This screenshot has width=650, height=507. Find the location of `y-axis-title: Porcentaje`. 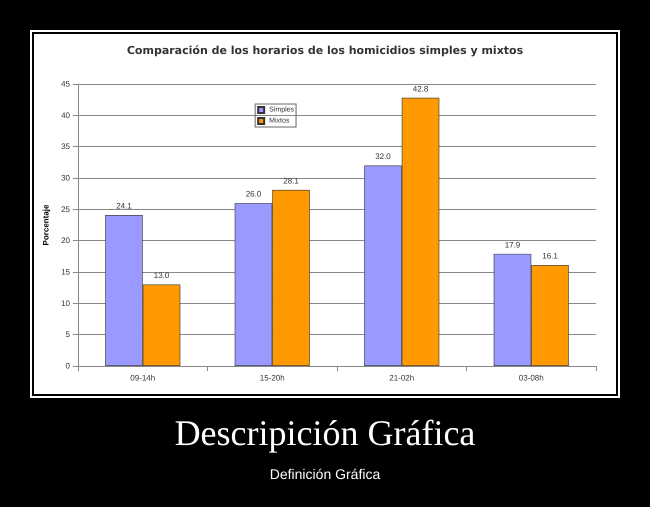

y-axis-title: Porcentaje is located at coordinates (46, 225).